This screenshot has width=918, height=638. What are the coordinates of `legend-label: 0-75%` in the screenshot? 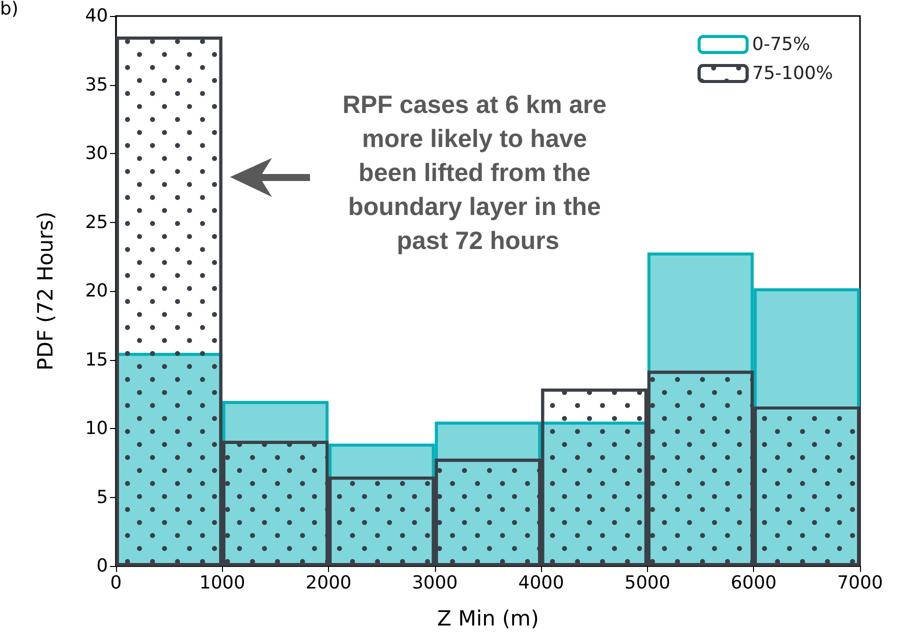 It's located at (781, 44).